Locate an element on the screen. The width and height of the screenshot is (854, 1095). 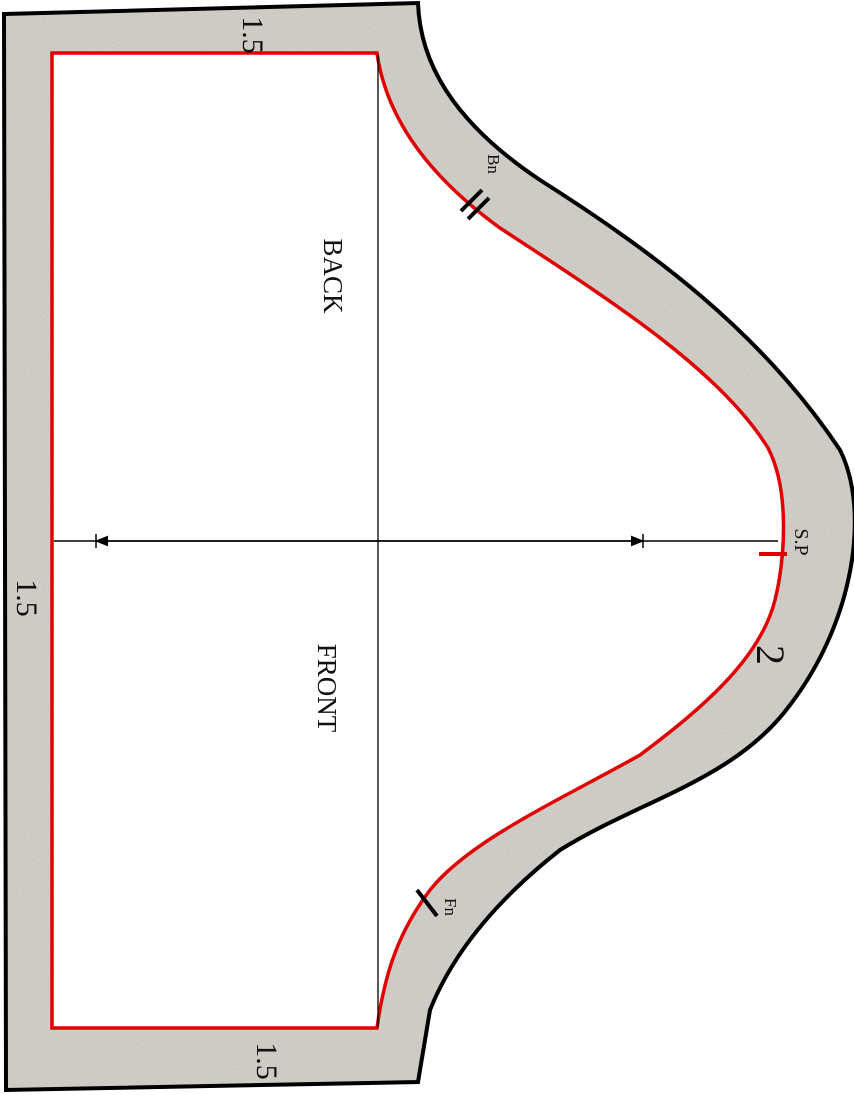
back-notch-label: Bn is located at coordinates (493, 164).